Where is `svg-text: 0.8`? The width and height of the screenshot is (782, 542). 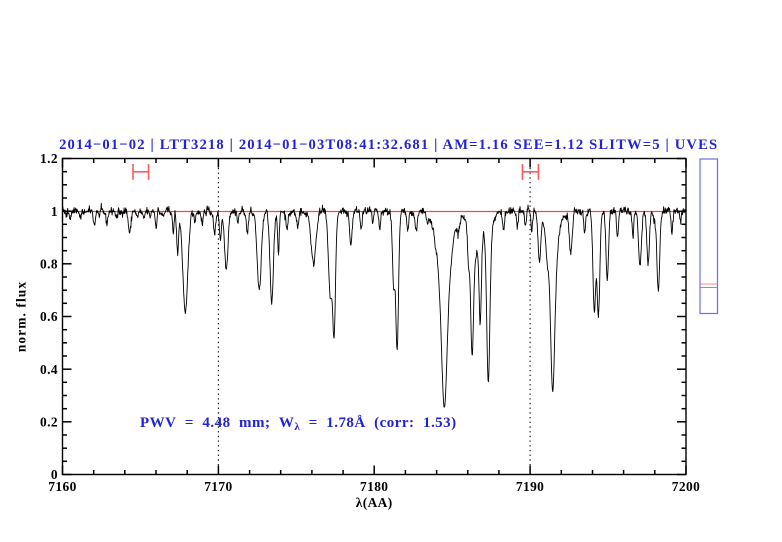 svg-text: 0.8 is located at coordinates (49, 263).